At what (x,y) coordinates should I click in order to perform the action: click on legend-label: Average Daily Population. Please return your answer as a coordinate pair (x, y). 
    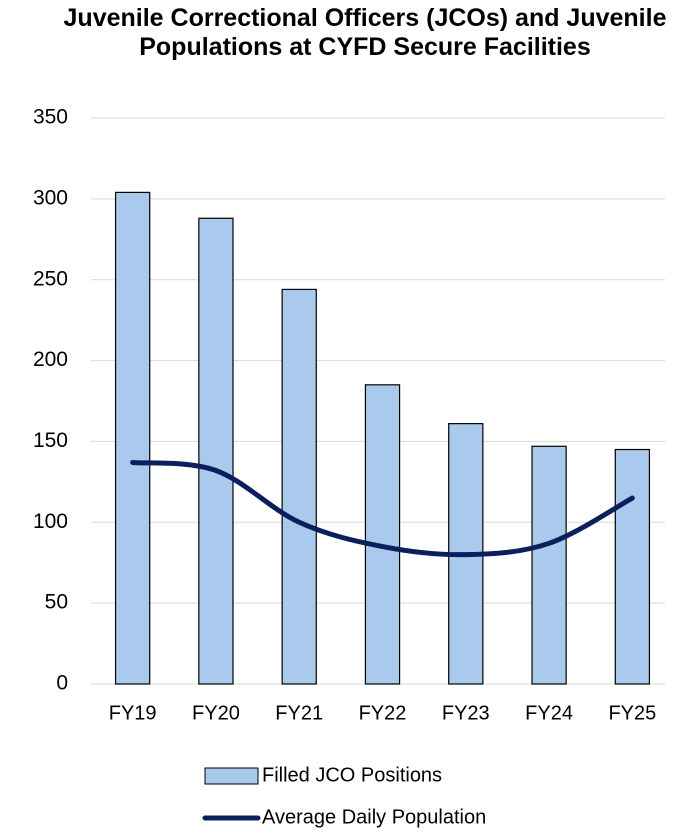
    Looking at the image, I should click on (374, 817).